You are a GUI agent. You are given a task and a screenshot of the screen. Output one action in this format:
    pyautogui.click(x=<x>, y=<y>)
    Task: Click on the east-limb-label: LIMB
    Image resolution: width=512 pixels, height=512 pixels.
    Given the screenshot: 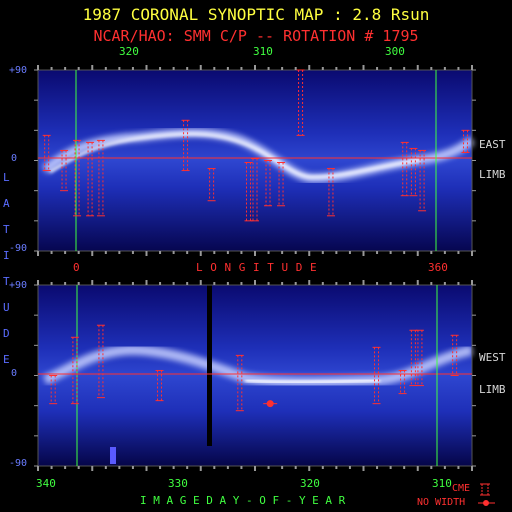 What is the action you would take?
    pyautogui.click(x=492, y=174)
    